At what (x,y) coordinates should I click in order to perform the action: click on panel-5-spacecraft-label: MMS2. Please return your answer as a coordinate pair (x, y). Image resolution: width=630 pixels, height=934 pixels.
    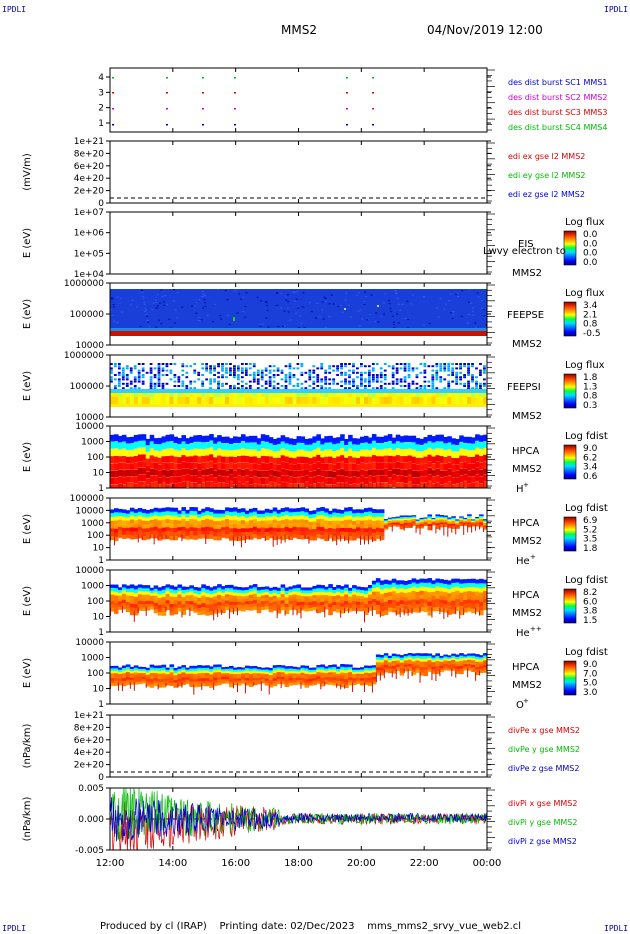
    Looking at the image, I should click on (527, 416).